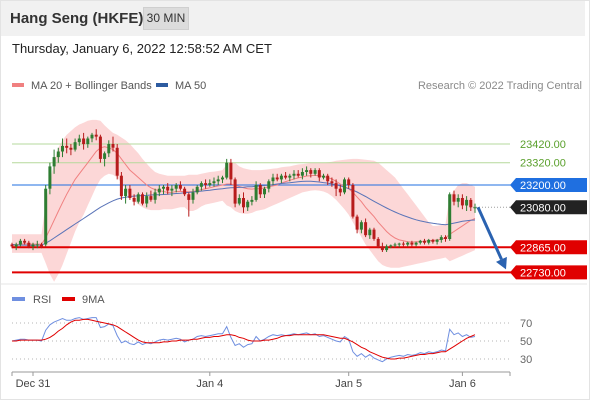 The image size is (590, 400). I want to click on x-tick-label: Jan 6, so click(462, 384).